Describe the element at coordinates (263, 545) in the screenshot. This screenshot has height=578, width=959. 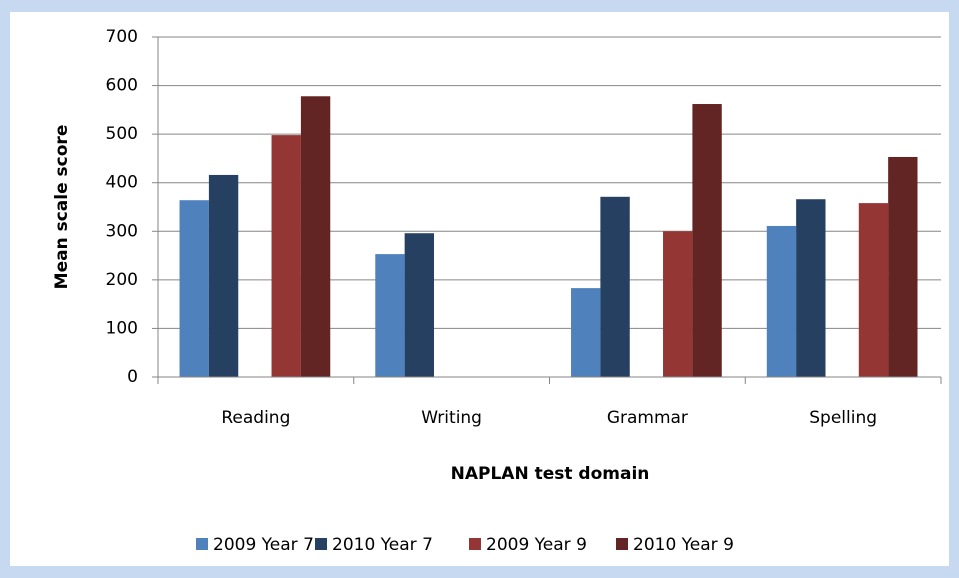
I see `legend-label: 2009 Year 7` at that location.